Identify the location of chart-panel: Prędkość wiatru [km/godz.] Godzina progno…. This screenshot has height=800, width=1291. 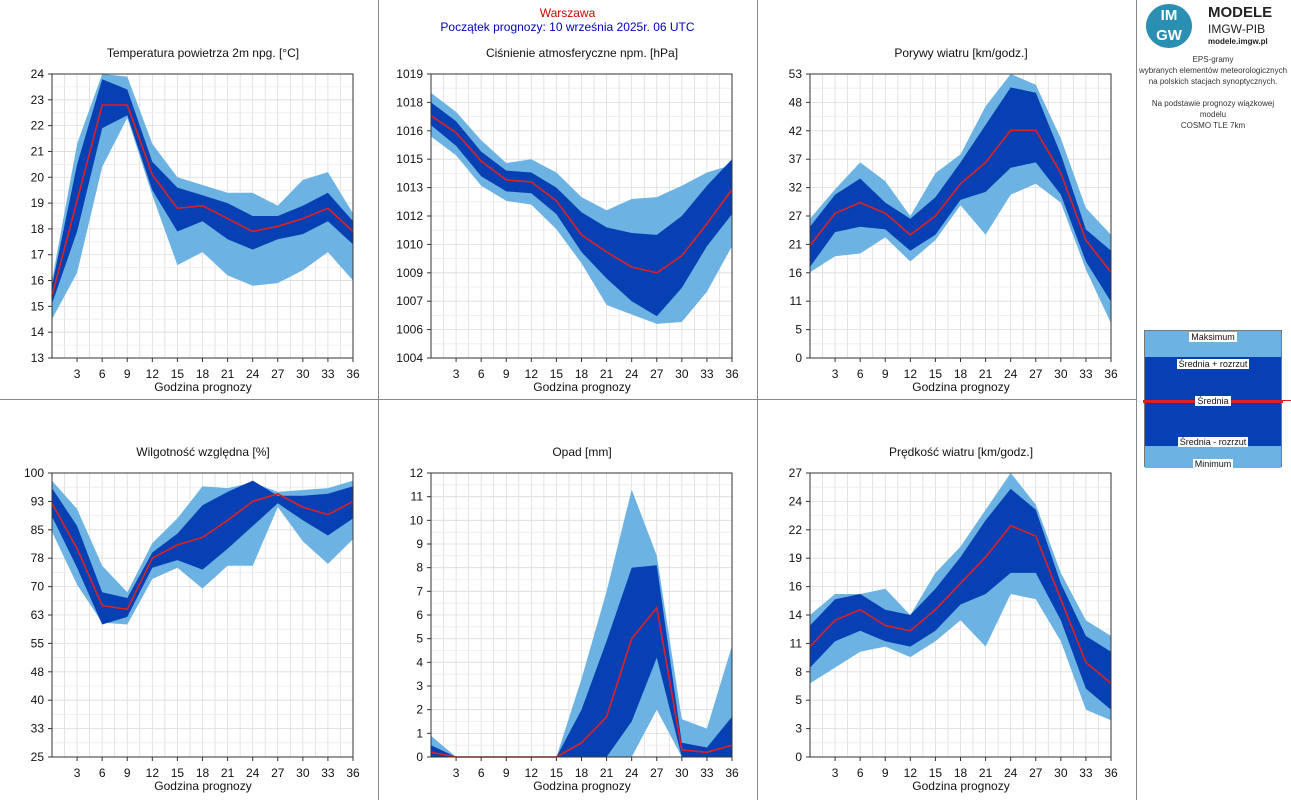
(953, 619).